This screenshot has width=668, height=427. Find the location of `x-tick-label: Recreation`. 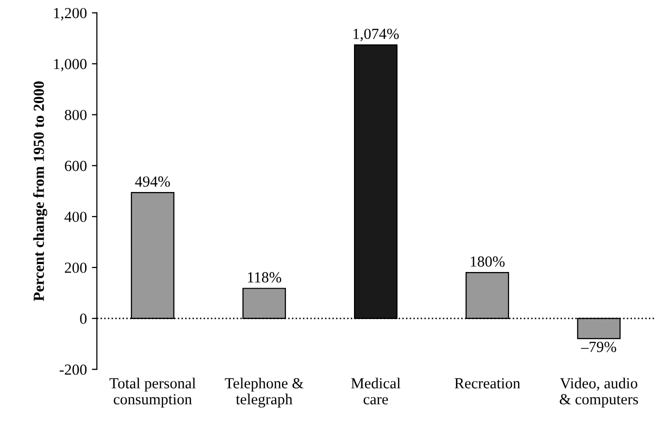

x-tick-label: Recreation is located at coordinates (487, 383).